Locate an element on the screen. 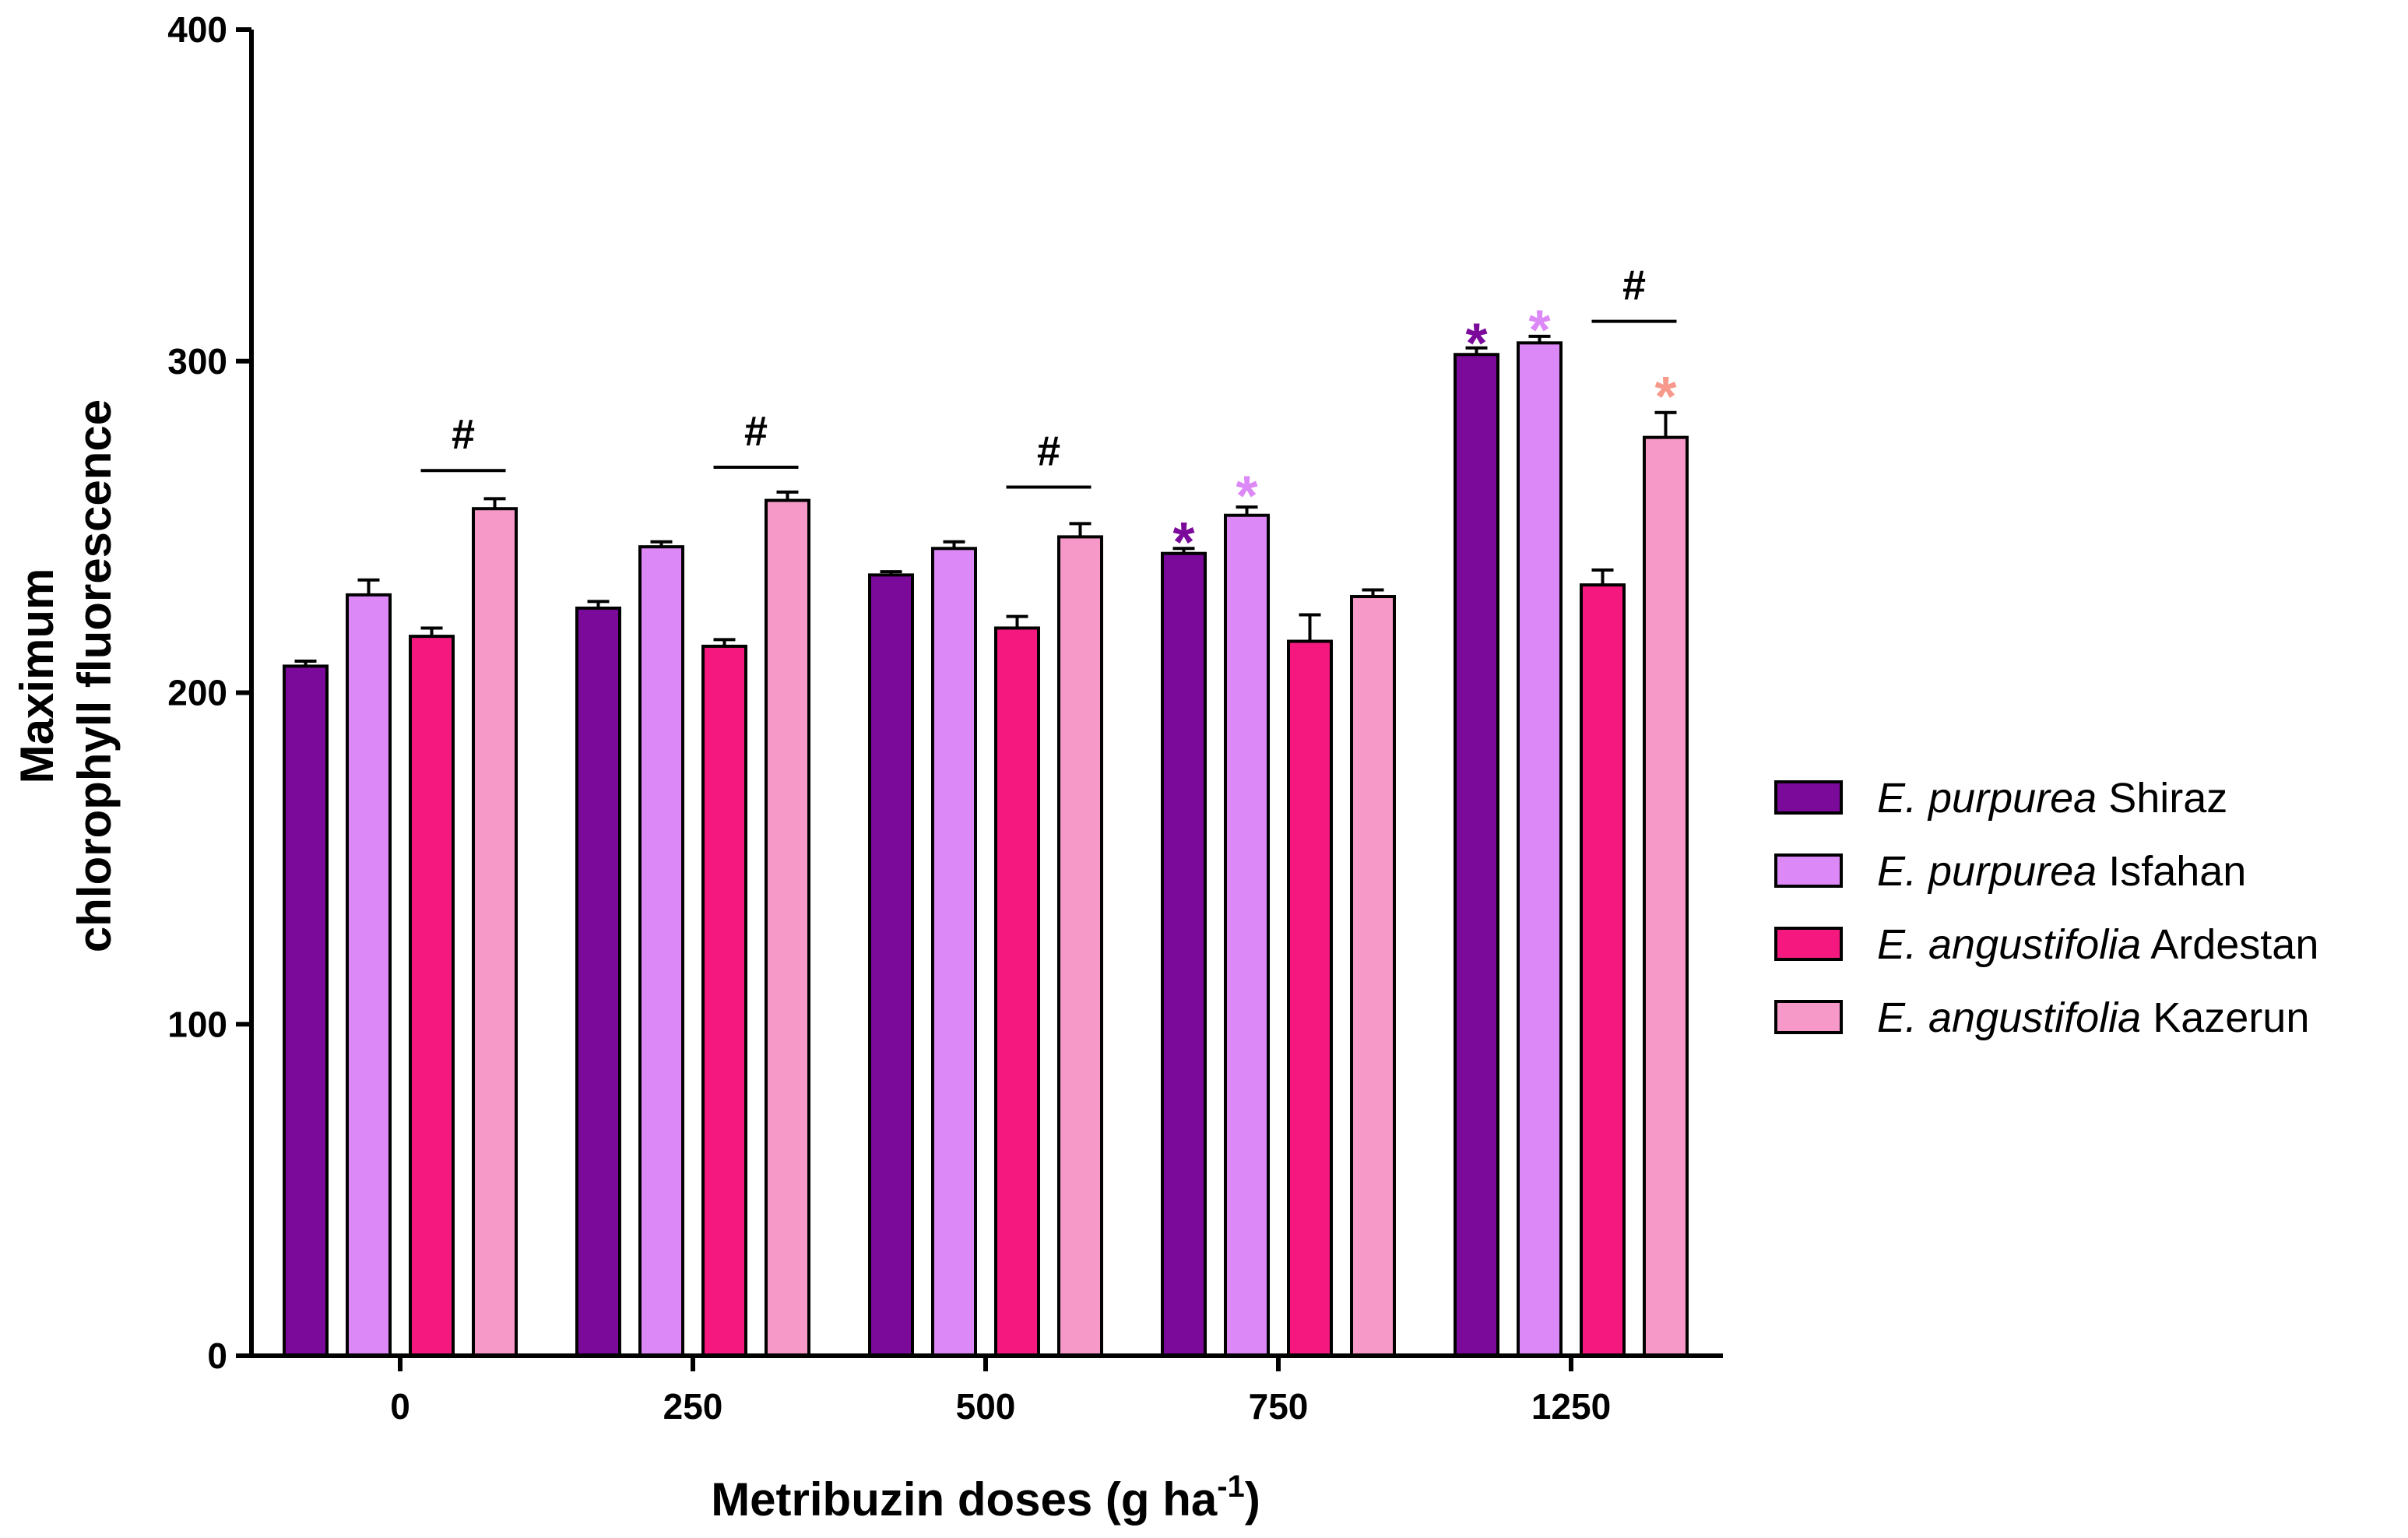 Image resolution: width=2408 pixels, height=1538 pixels. legend-label-species-0: E. purpurea is located at coordinates (1987, 798).